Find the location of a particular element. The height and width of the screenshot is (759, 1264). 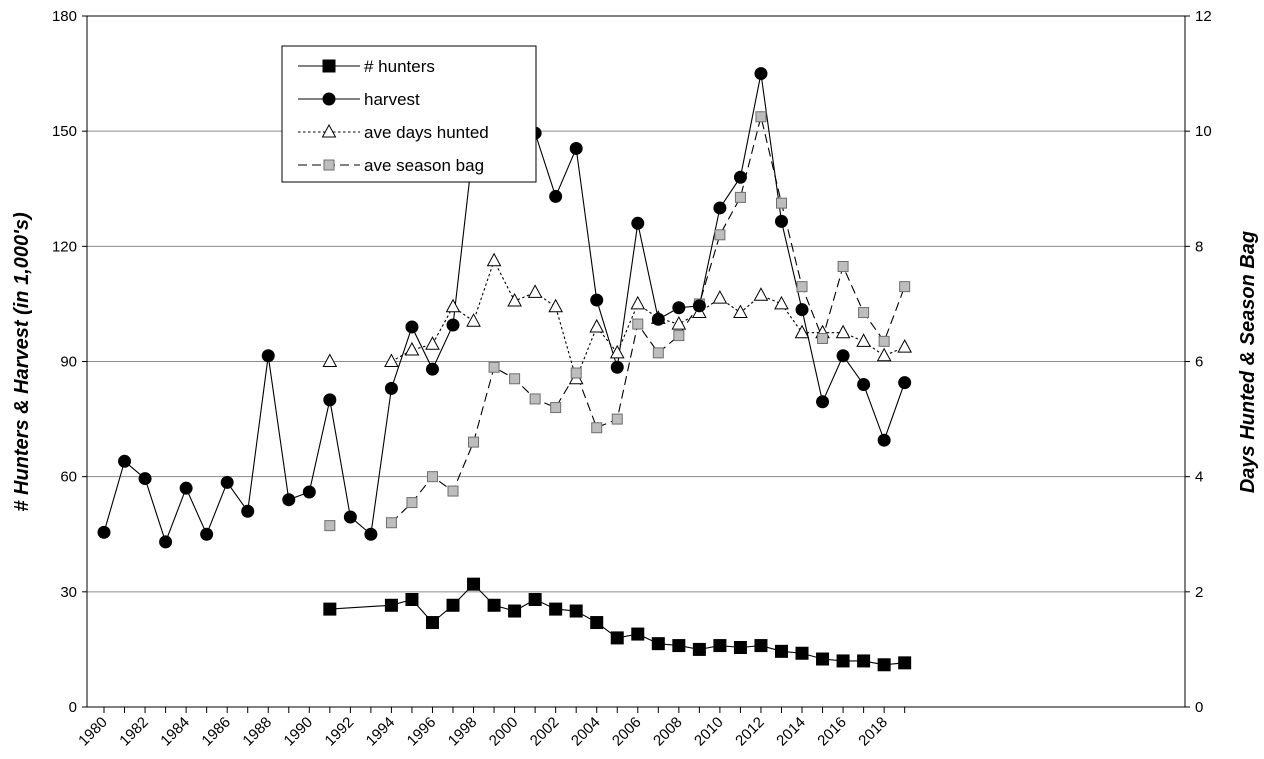

y-tick-label: 90 is located at coordinates (68, 362).